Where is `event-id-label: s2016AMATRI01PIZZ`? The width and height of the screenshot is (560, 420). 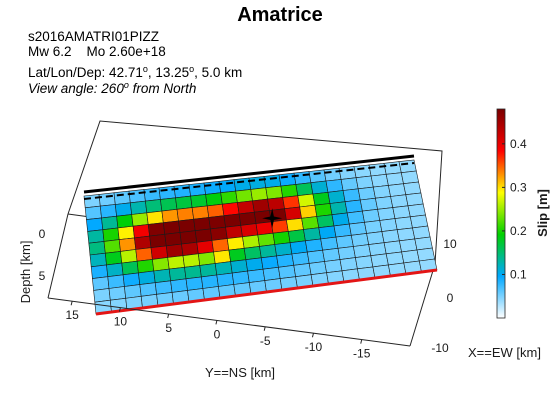
event-id-label: s2016AMATRI01PIZZ is located at coordinates (94, 36).